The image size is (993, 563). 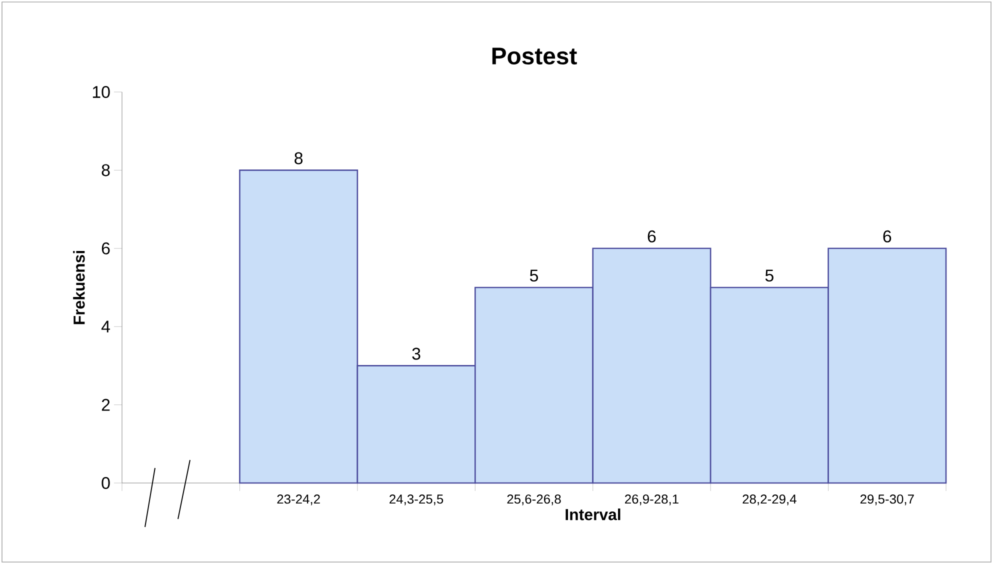 I want to click on y-tick-label: 2, so click(x=106, y=404).